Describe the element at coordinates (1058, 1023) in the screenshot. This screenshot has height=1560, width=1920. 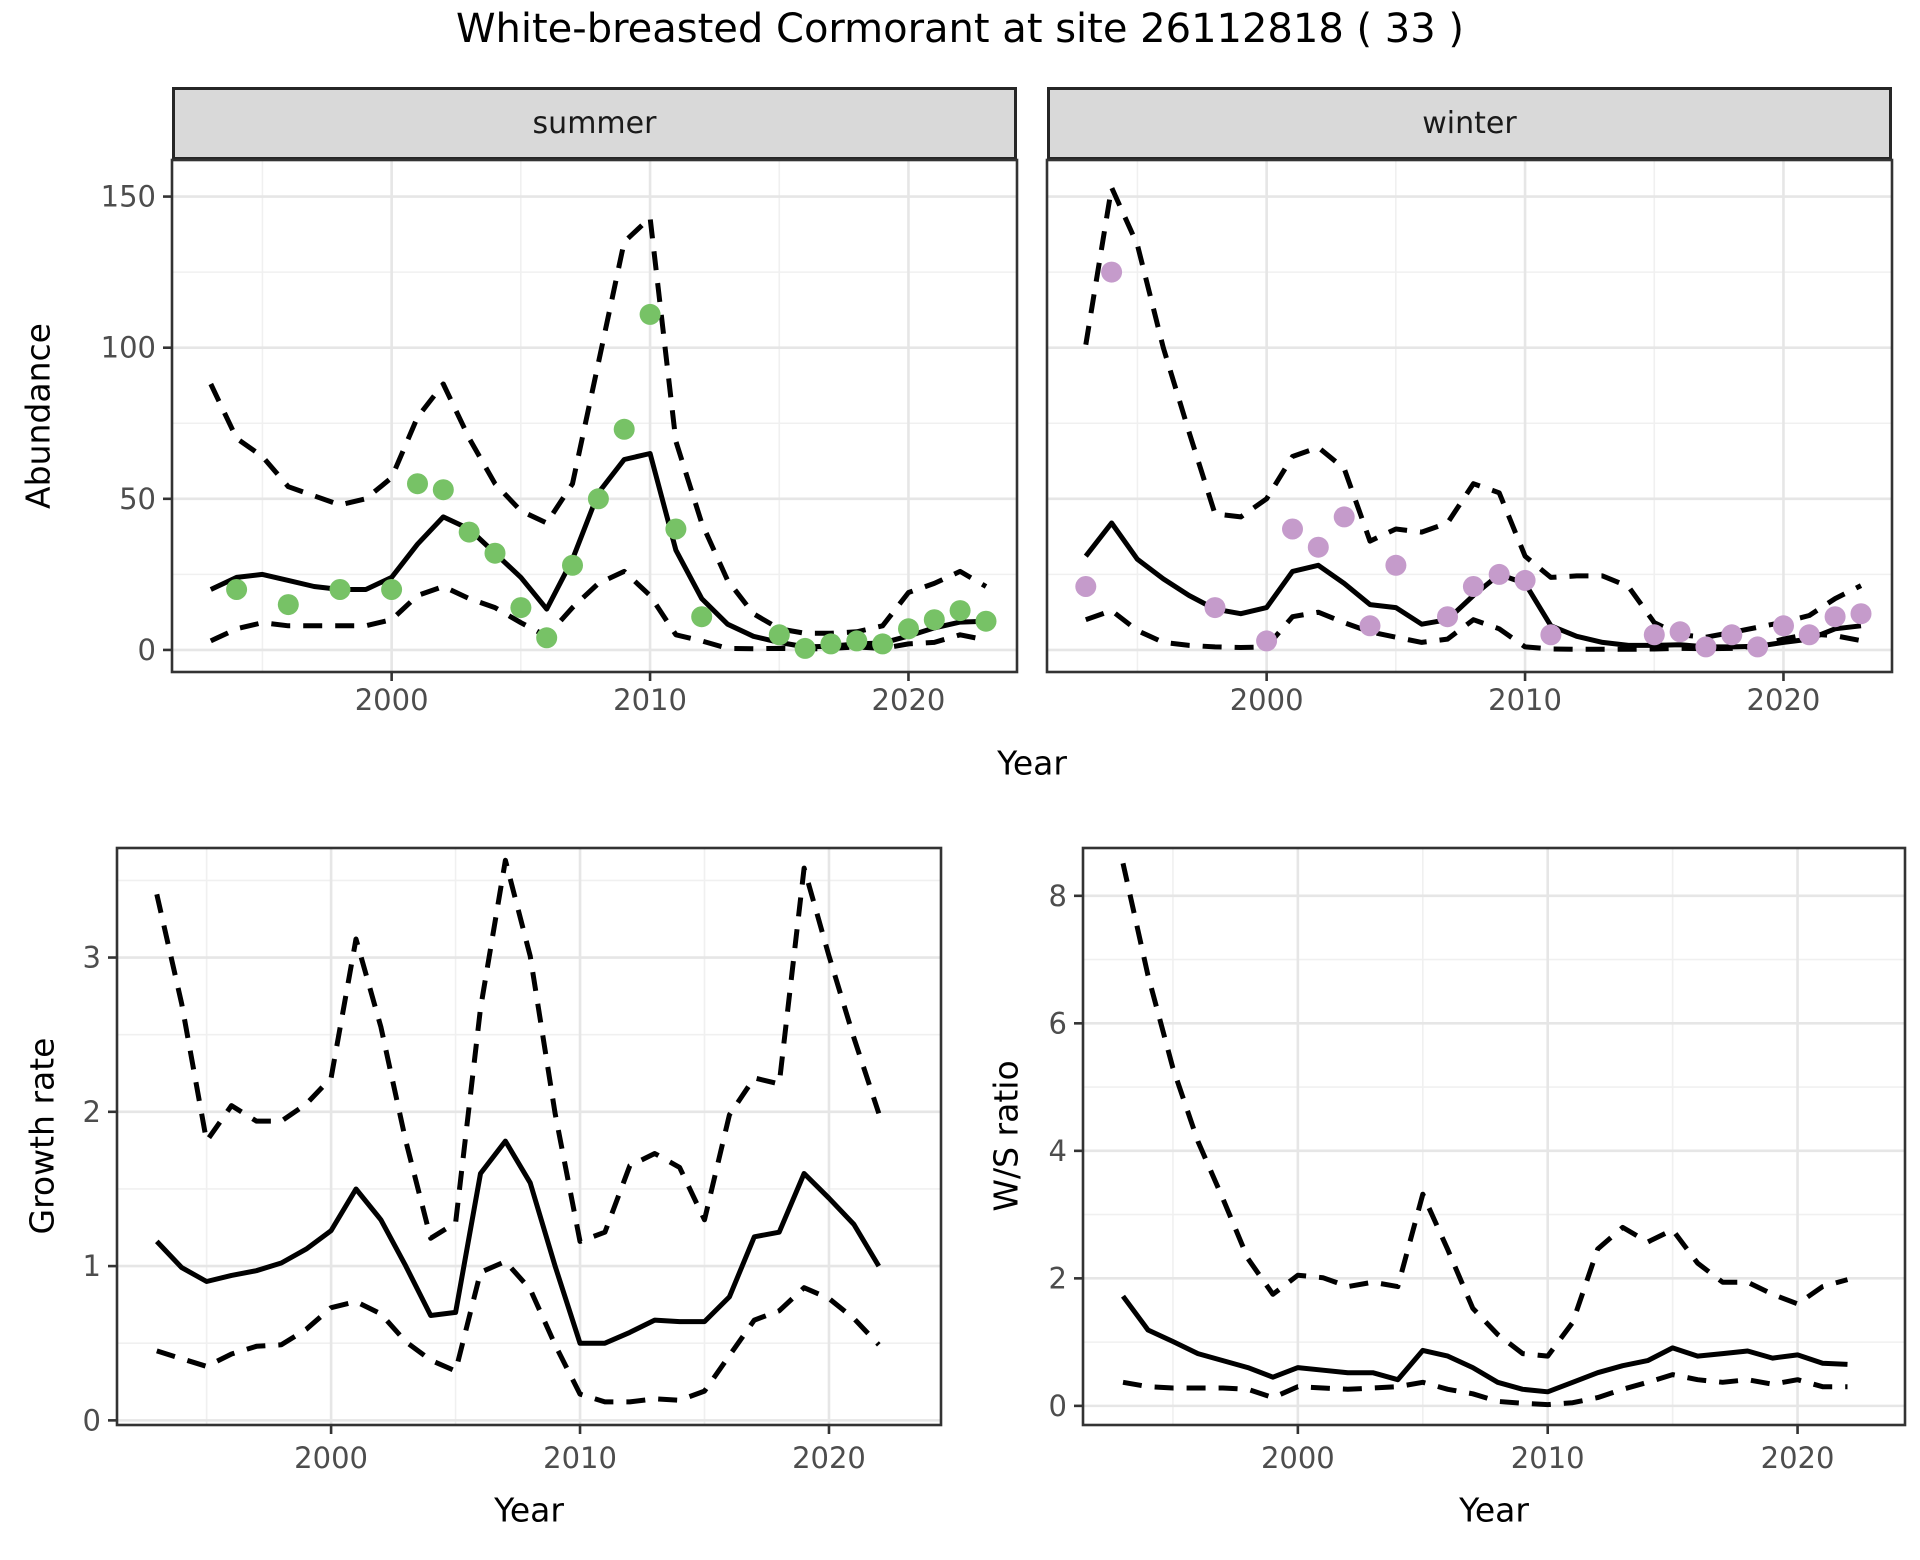
I see `ws-ratio-ytick-label: 6` at that location.